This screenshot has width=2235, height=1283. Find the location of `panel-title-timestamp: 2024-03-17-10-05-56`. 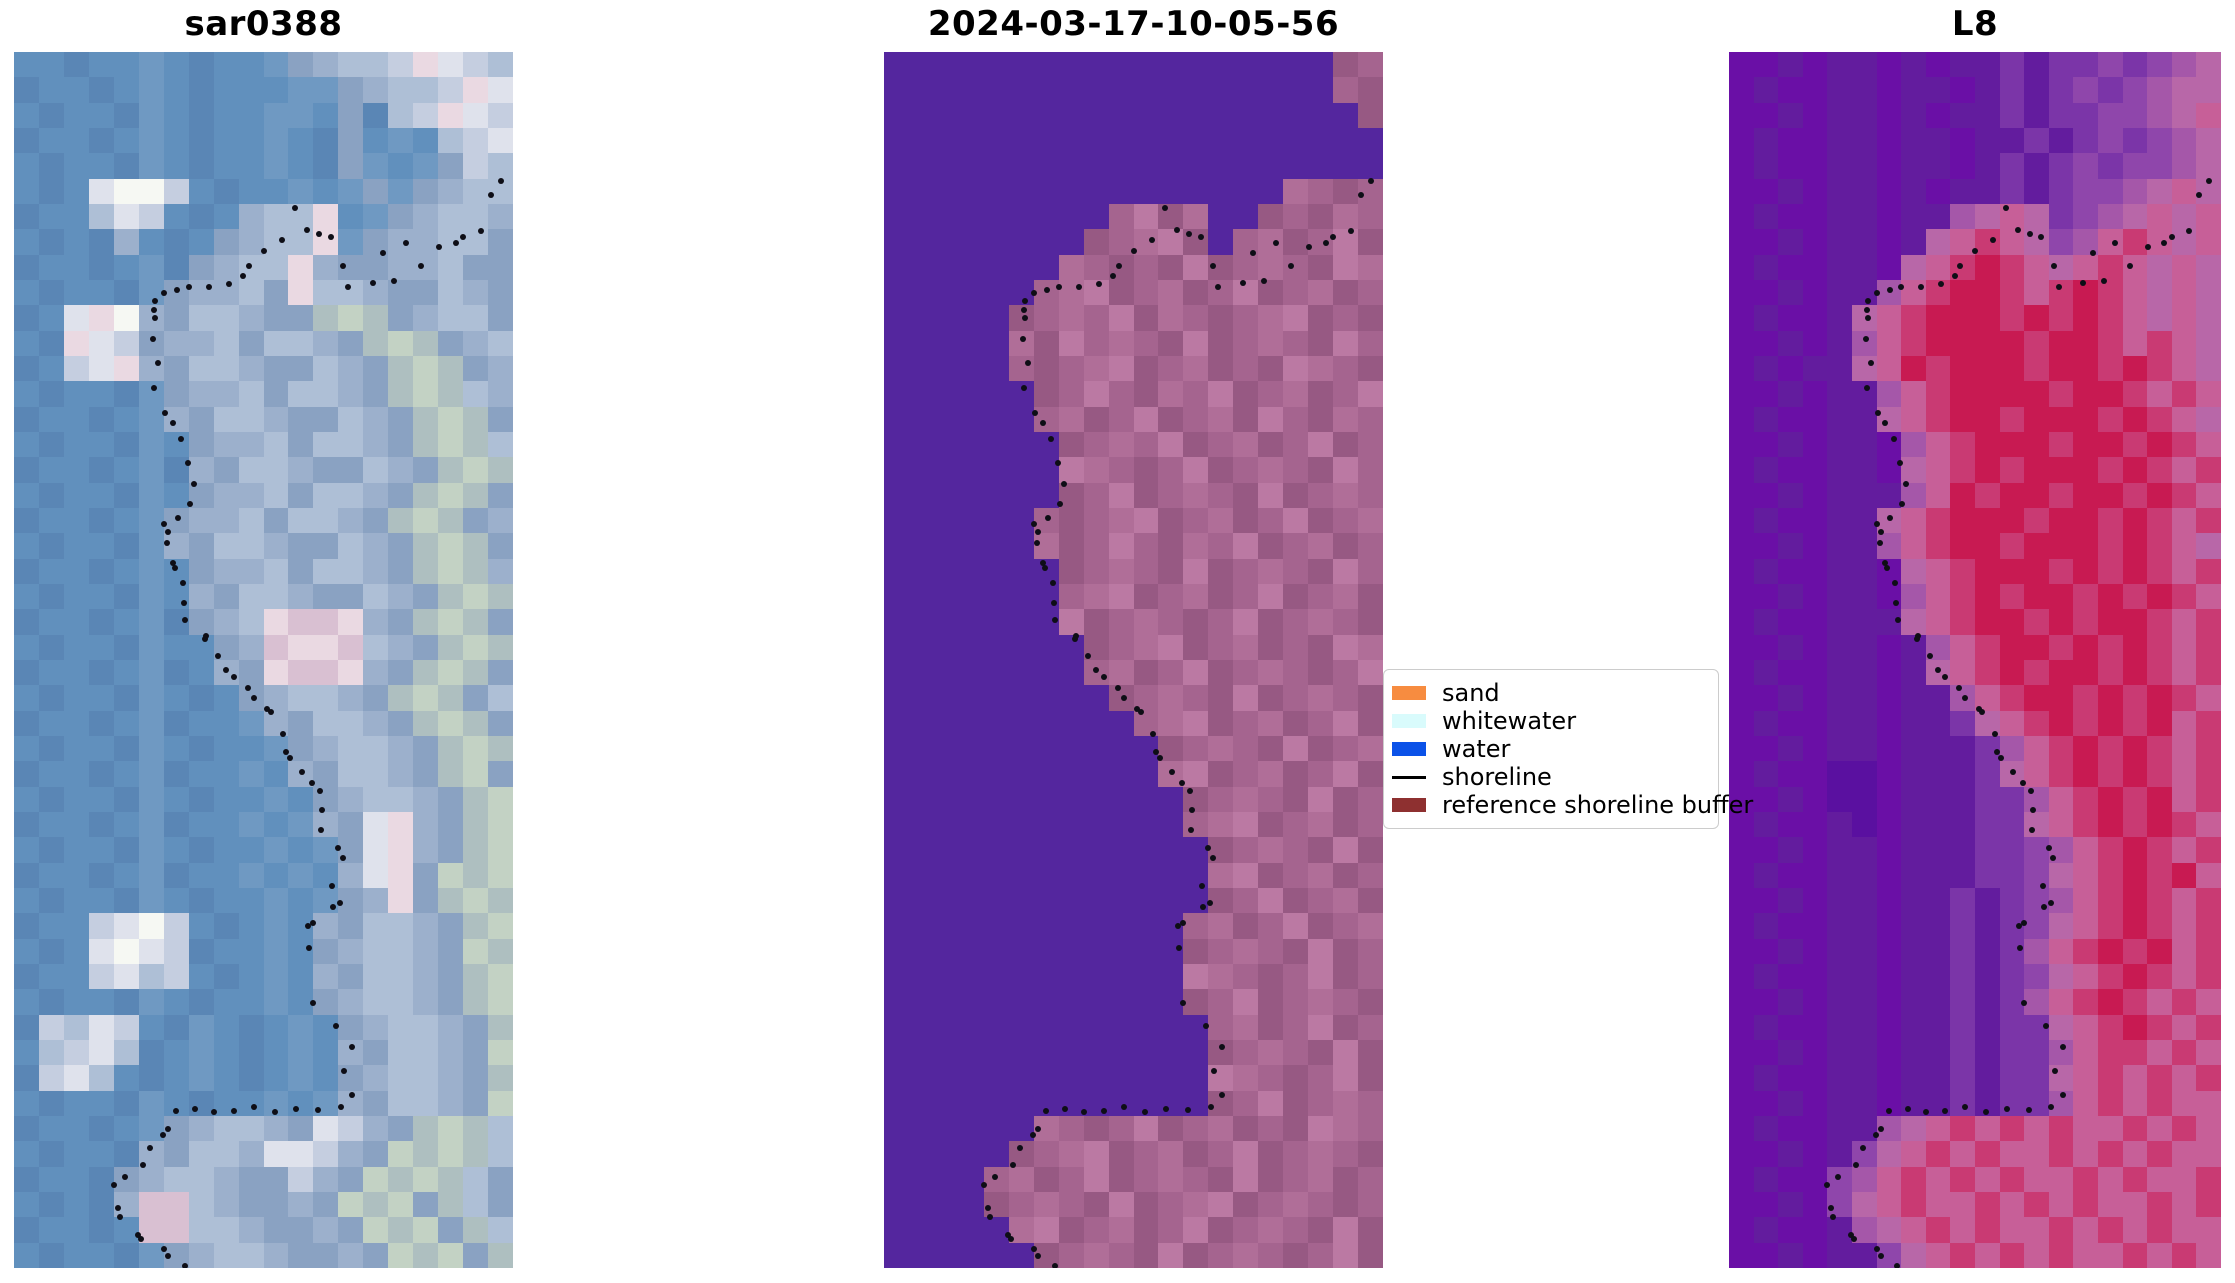

panel-title-timestamp: 2024-03-17-10-05-56 is located at coordinates (1133, 24).